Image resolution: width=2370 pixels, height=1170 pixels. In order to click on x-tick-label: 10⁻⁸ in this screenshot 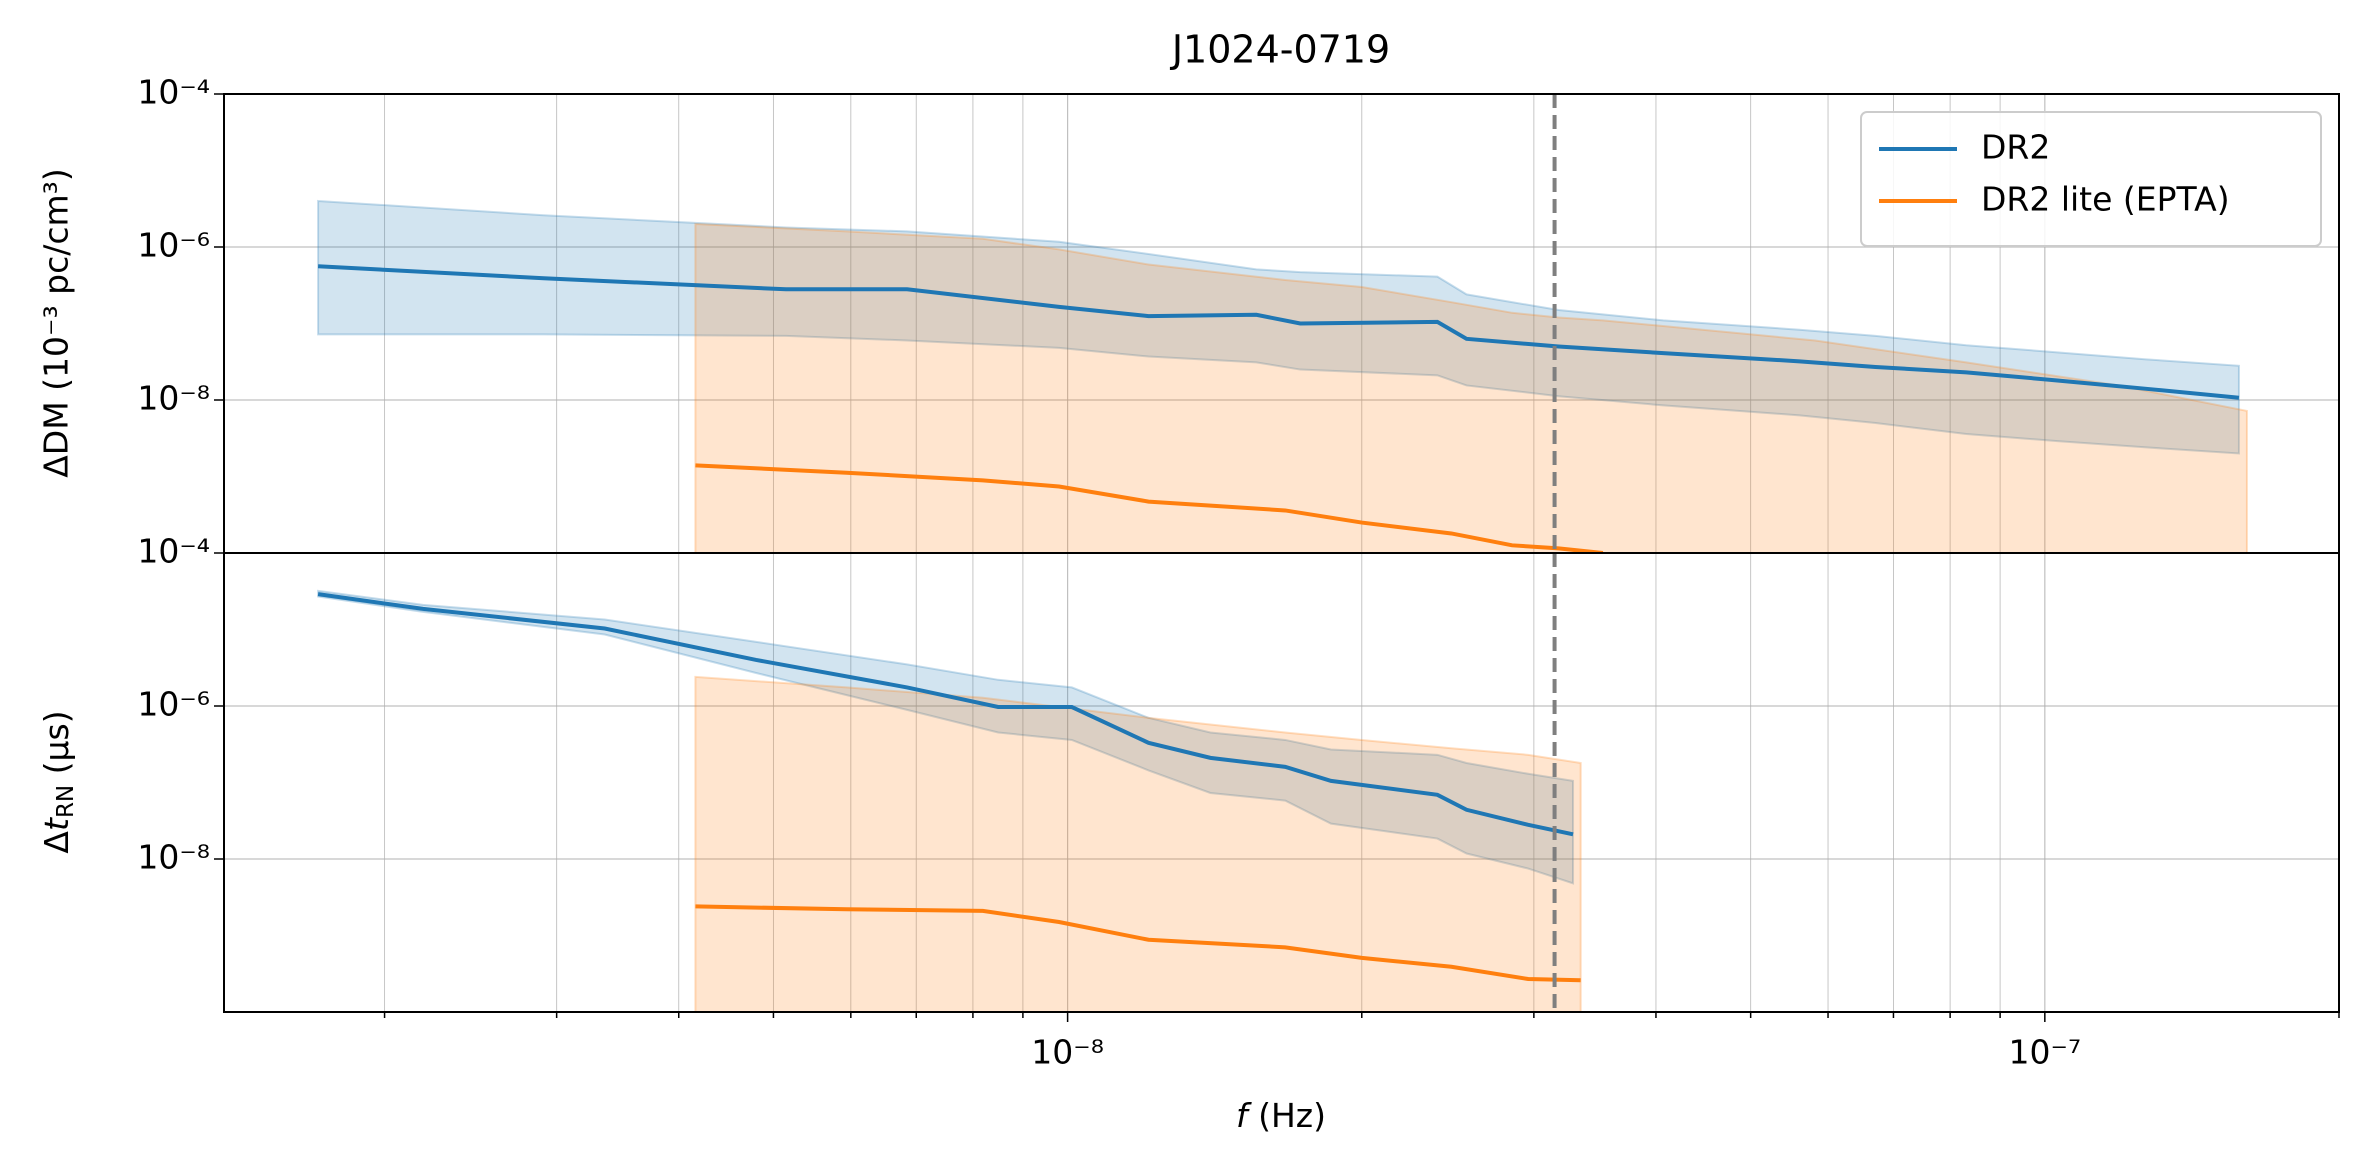, I will do `click(1067, 1052)`.